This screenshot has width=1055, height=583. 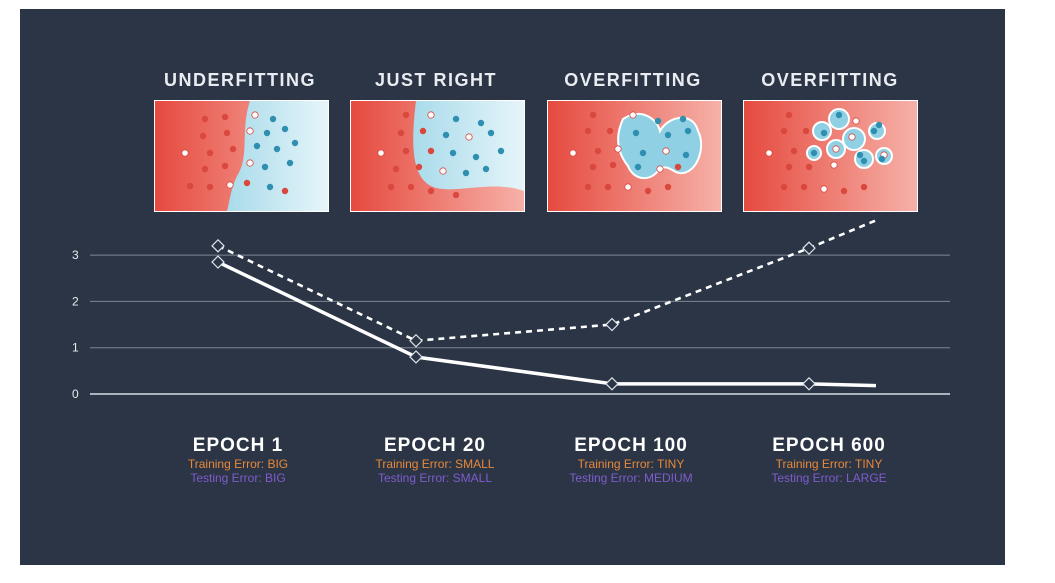 I want to click on epoch-20-label: EPOCH 20, so click(x=435, y=445).